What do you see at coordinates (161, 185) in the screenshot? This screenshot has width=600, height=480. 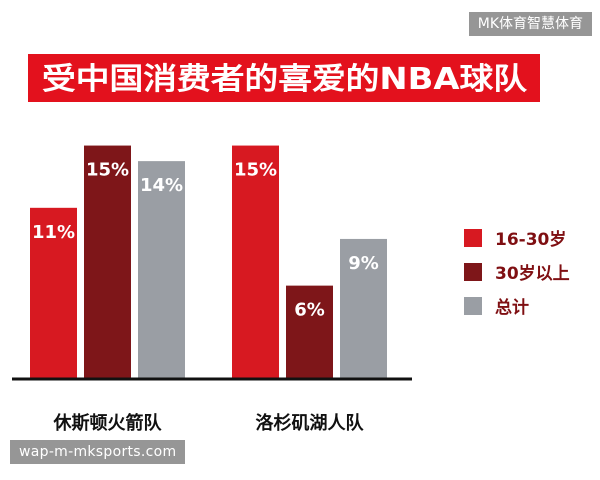 I see `data-label-1-3: 14%` at bounding box center [161, 185].